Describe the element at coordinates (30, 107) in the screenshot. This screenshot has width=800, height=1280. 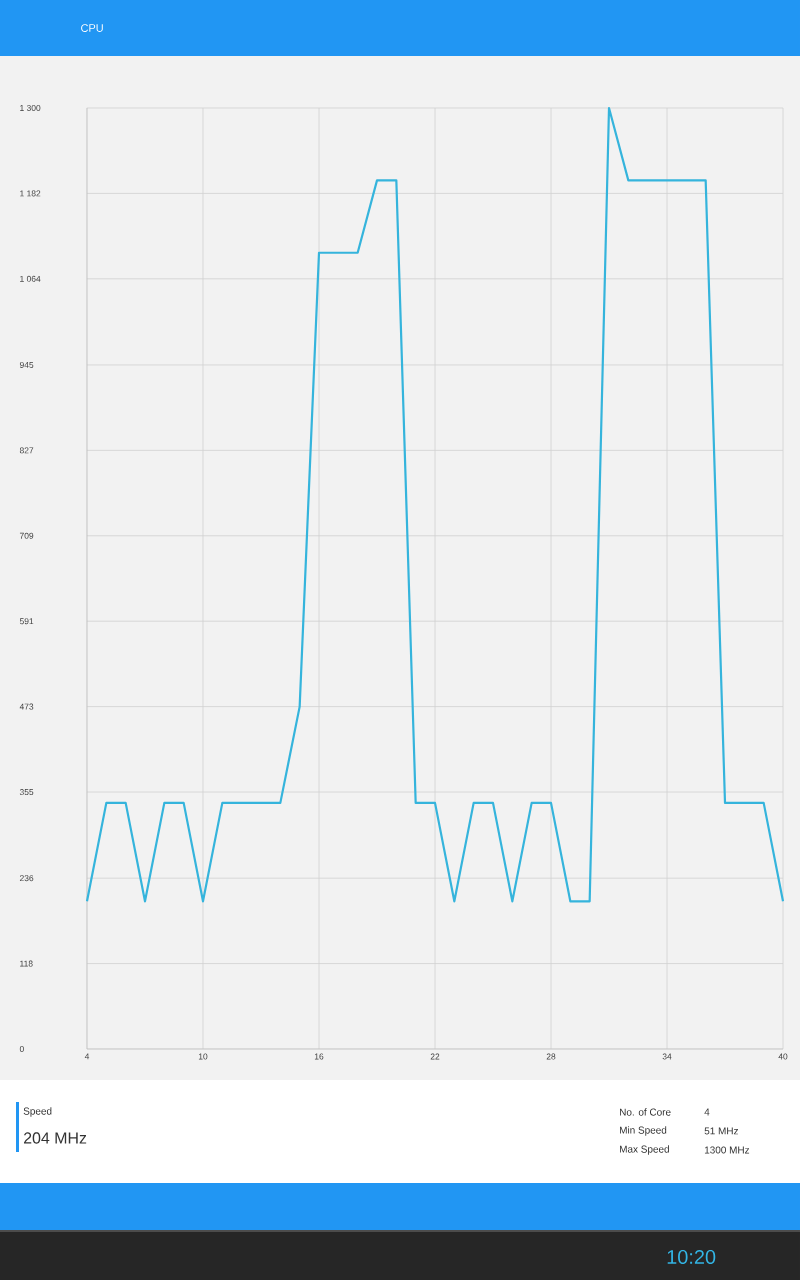
I see `y-tick-label: 1 300` at that location.